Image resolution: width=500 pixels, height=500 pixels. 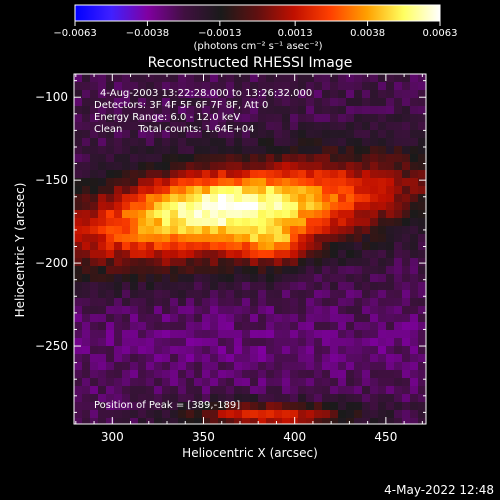 I want to click on x-axis-label: Heliocentric X (arcsec), so click(x=250, y=453).